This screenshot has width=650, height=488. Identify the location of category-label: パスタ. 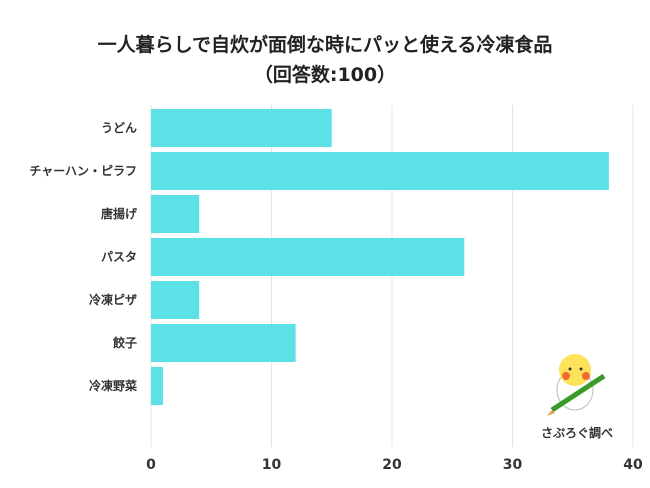
(119, 257).